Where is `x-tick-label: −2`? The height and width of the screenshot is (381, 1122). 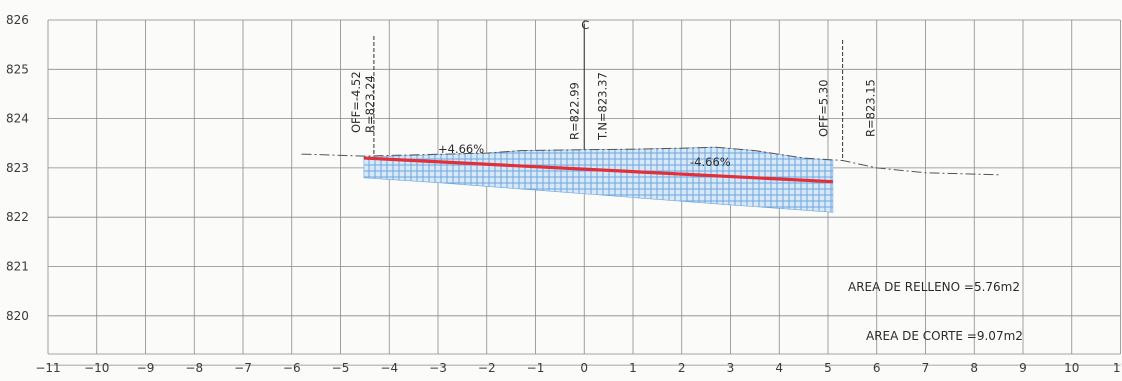
x-tick-label: −2 is located at coordinates (487, 368).